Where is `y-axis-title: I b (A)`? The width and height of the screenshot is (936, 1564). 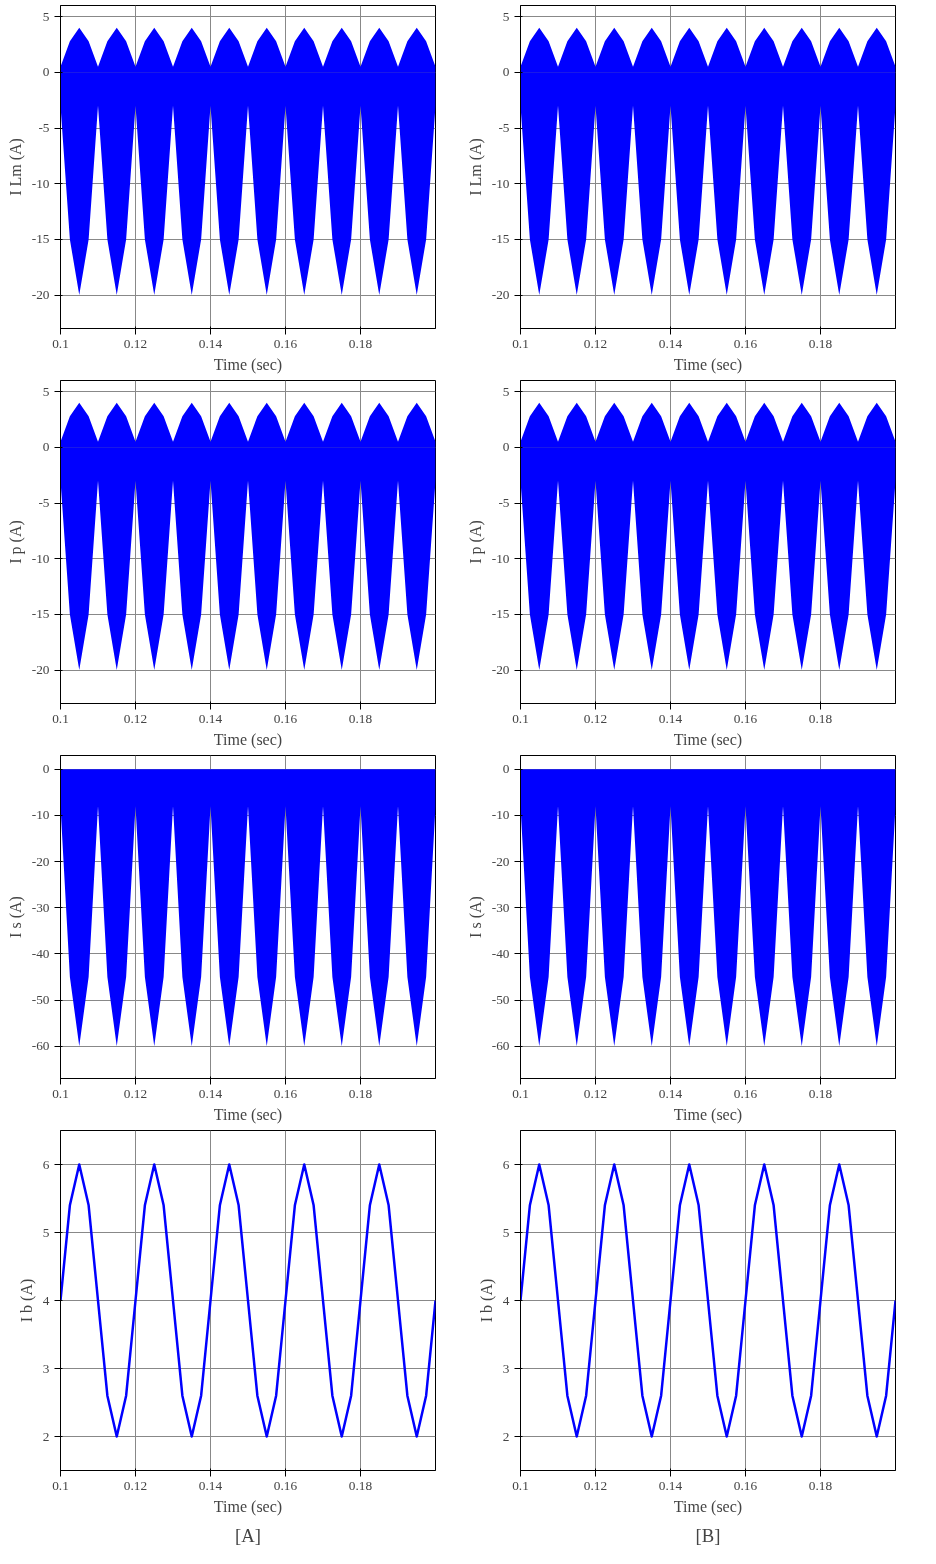 y-axis-title: I b (A) is located at coordinates (26, 1300).